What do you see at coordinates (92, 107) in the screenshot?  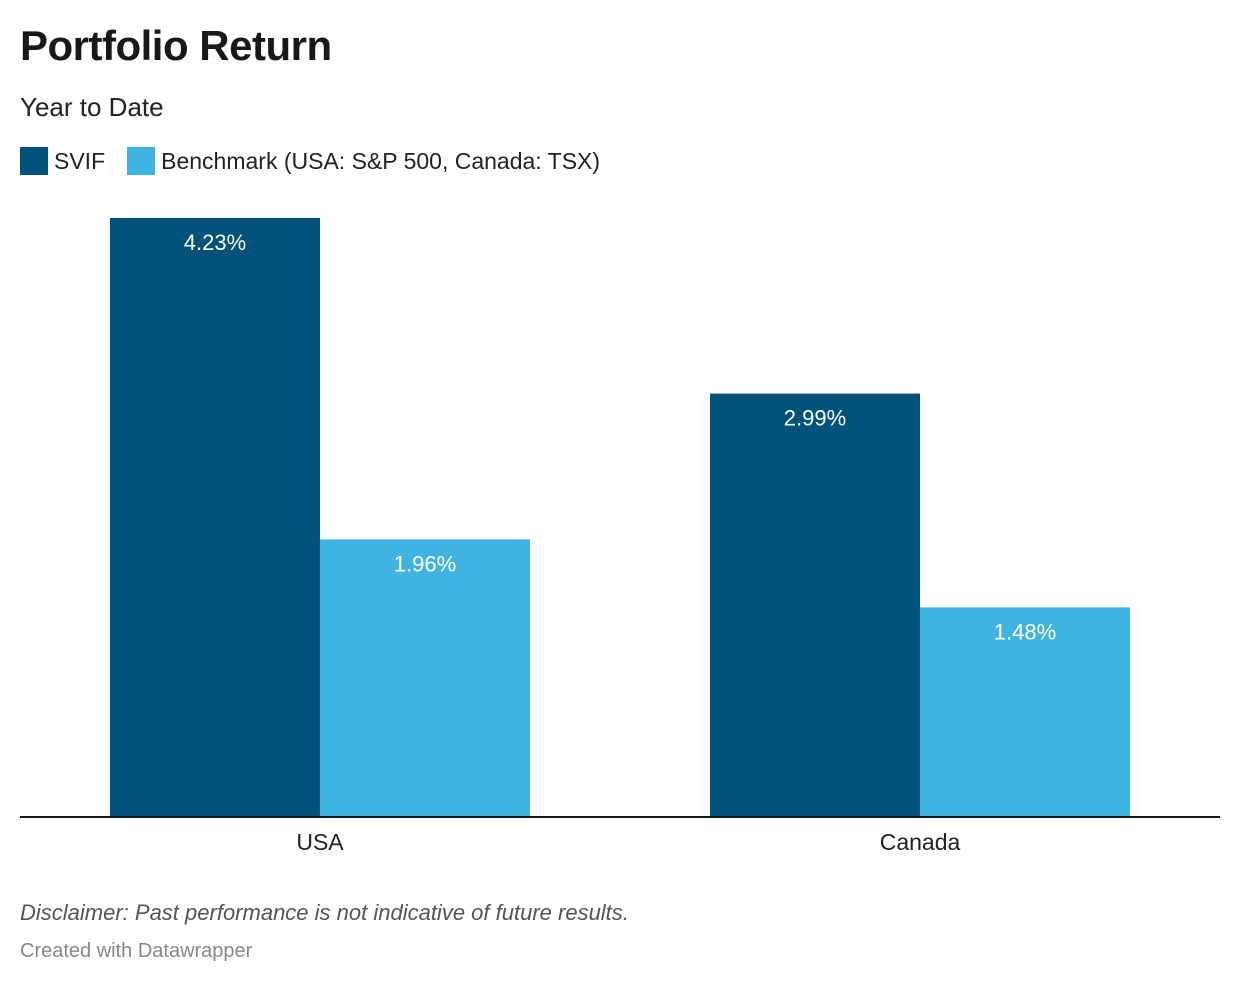 I see `chart-subtitle: Year to Date` at bounding box center [92, 107].